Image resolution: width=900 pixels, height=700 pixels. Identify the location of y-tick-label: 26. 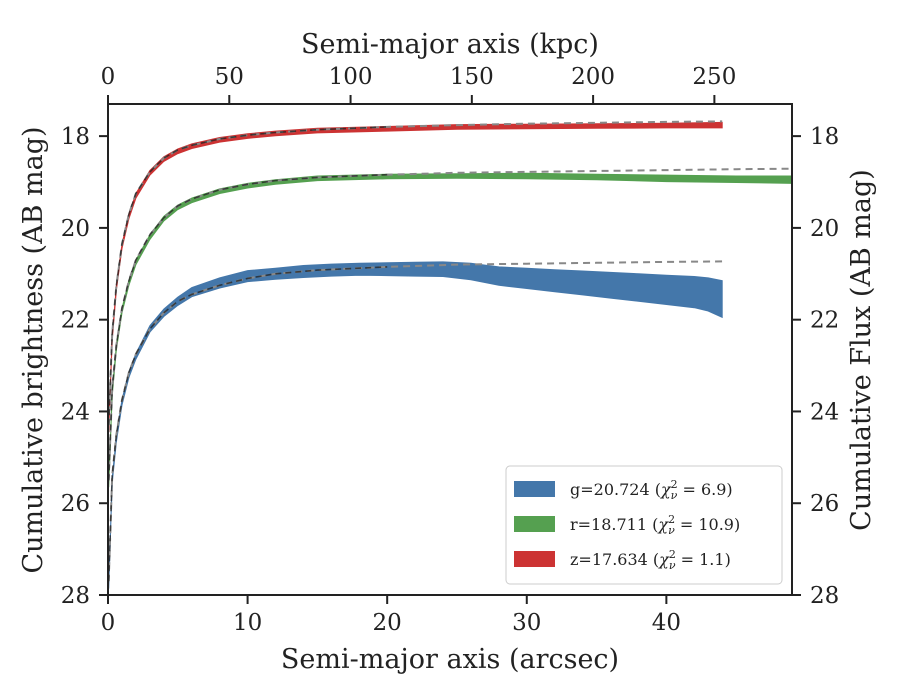
(75, 504).